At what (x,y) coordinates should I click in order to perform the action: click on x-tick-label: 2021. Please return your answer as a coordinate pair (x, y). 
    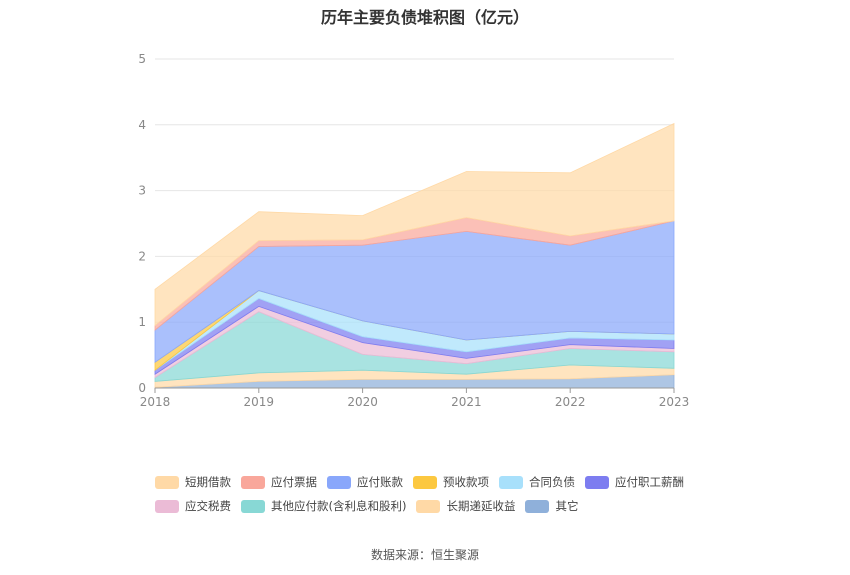
    Looking at the image, I should click on (466, 402).